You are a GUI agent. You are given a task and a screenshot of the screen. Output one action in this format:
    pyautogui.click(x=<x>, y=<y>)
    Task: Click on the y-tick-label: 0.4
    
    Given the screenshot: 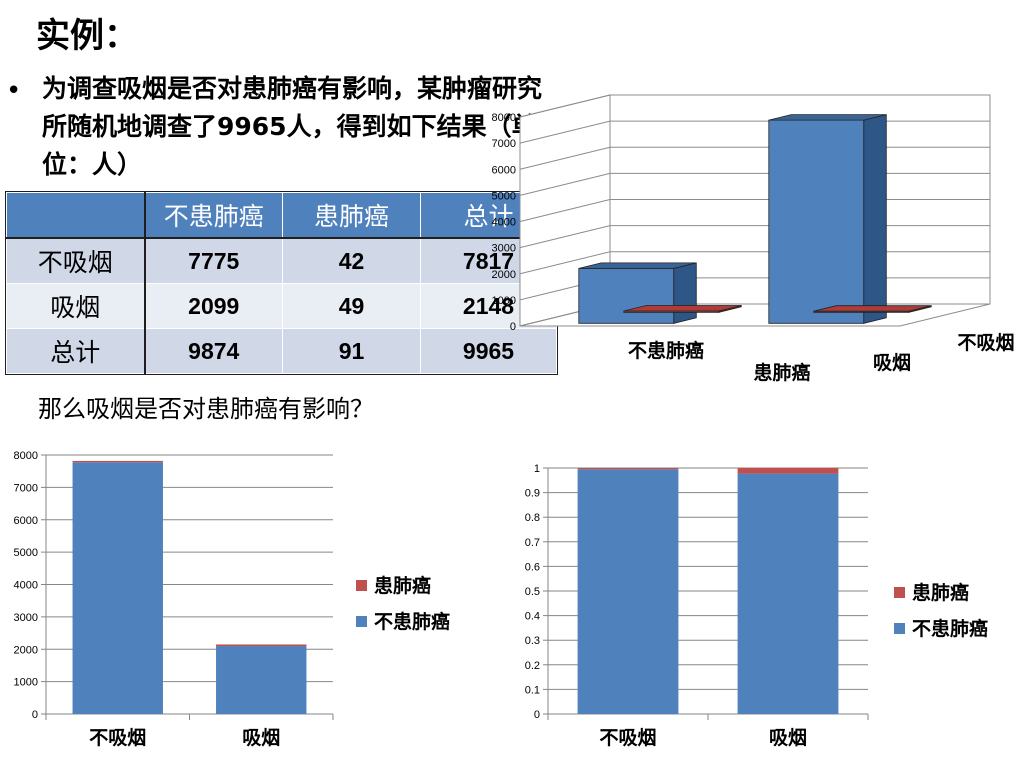 What is the action you would take?
    pyautogui.click(x=532, y=617)
    